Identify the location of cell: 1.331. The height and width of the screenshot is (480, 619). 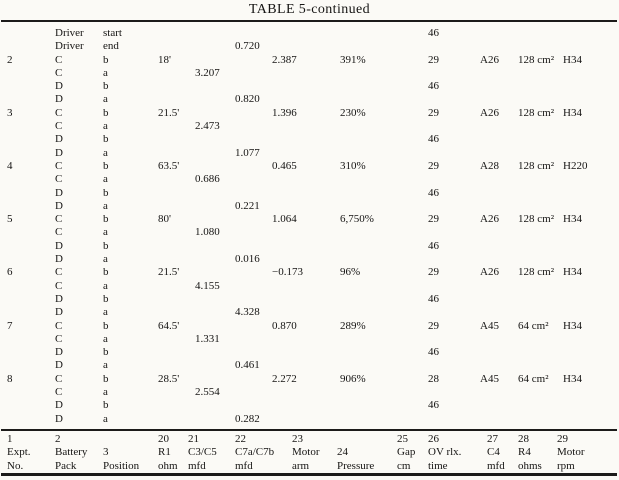
(207, 338).